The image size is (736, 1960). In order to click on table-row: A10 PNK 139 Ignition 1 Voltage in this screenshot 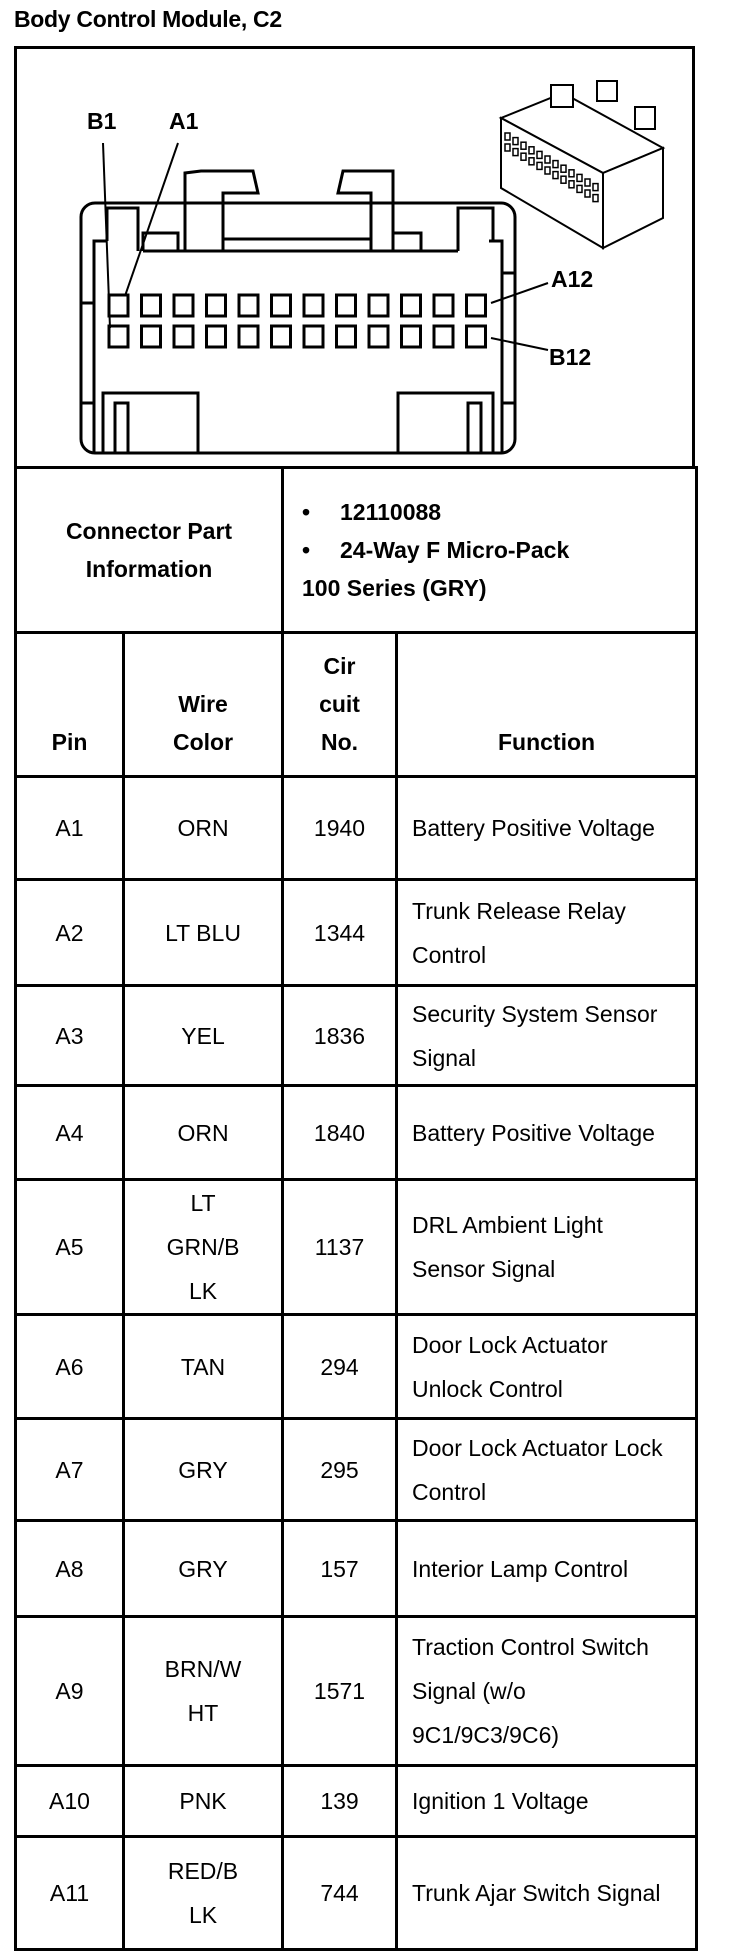, I will do `click(356, 1801)`.